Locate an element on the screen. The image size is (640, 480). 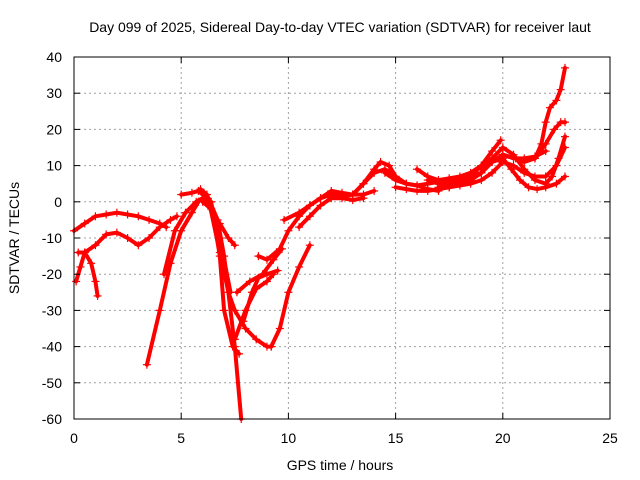
x-axis-label: GPS time / hours is located at coordinates (340, 465).